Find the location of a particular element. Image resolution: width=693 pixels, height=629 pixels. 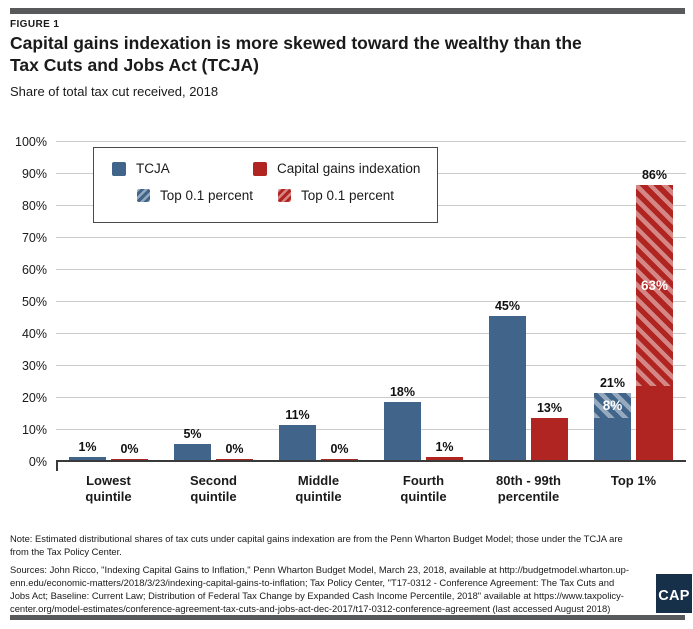

bar-tcja: 45% is located at coordinates (507, 379).